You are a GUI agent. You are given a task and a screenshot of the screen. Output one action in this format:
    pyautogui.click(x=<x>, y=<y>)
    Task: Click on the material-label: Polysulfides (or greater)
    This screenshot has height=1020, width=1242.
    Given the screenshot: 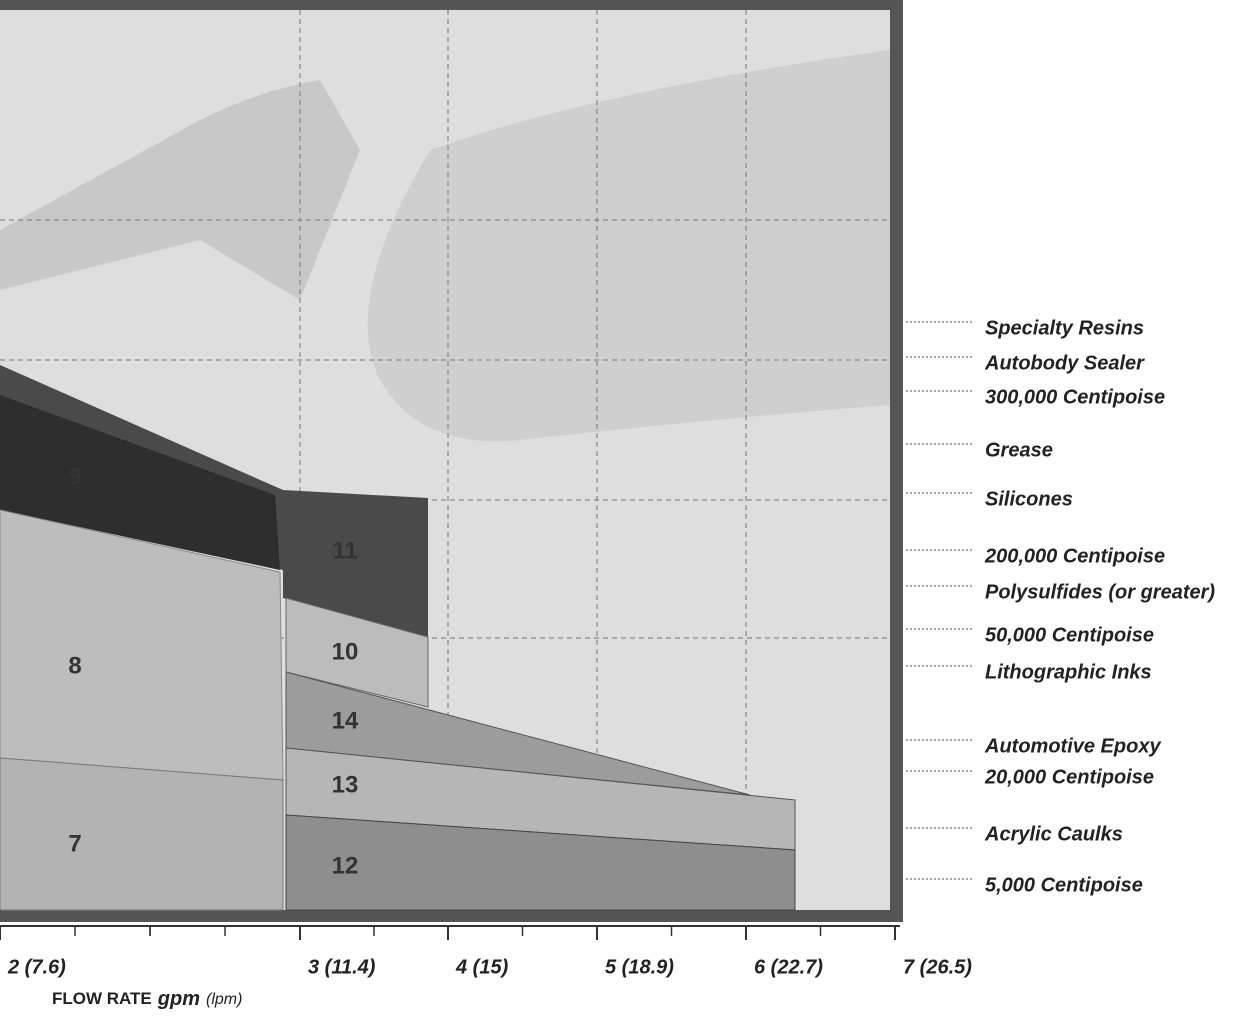 What is the action you would take?
    pyautogui.click(x=1100, y=592)
    